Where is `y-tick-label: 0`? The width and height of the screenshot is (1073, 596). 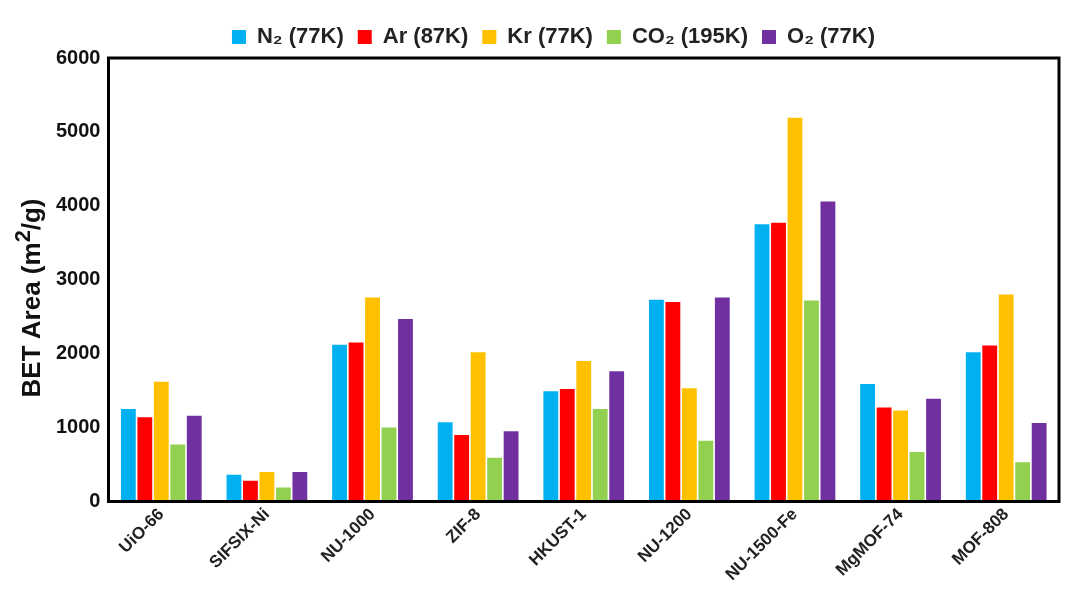
y-tick-label: 0 is located at coordinates (95, 499).